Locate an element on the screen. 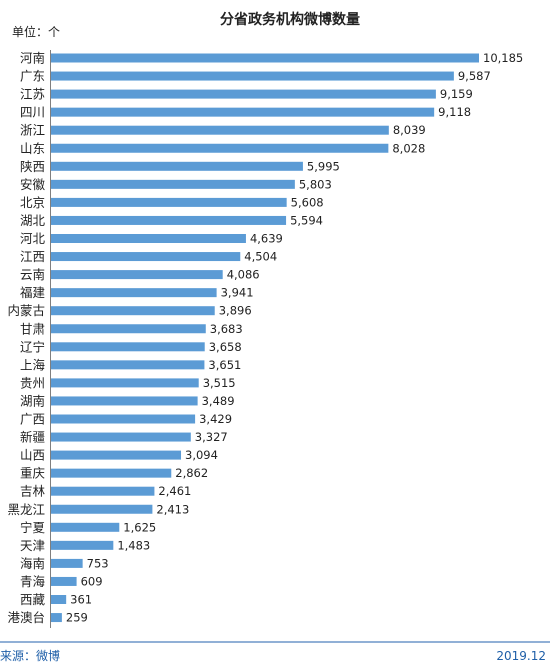 Image resolution: width=550 pixels, height=670 pixels. value-label-9: 5,608 is located at coordinates (307, 202).